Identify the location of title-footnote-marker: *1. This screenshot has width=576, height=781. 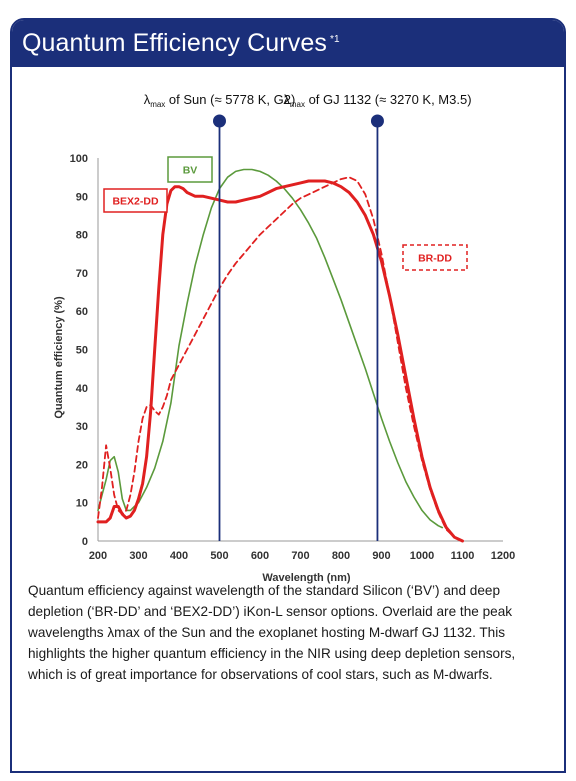
(334, 39).